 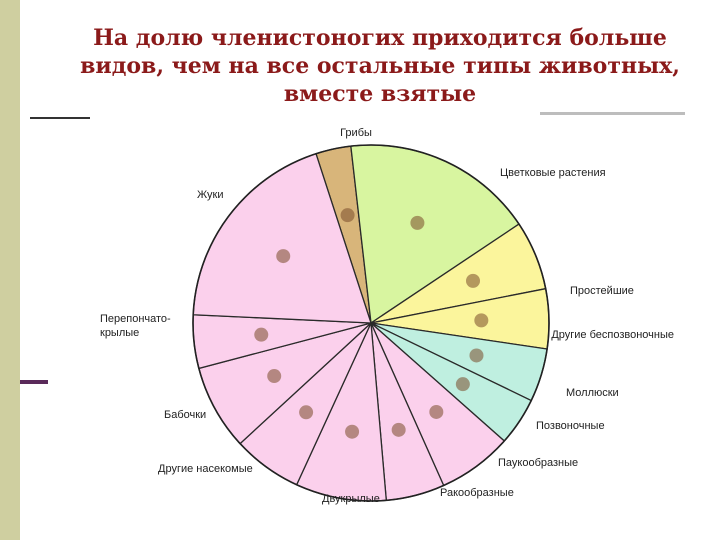 I want to click on slice-label: Двукрылые, so click(x=351, y=499).